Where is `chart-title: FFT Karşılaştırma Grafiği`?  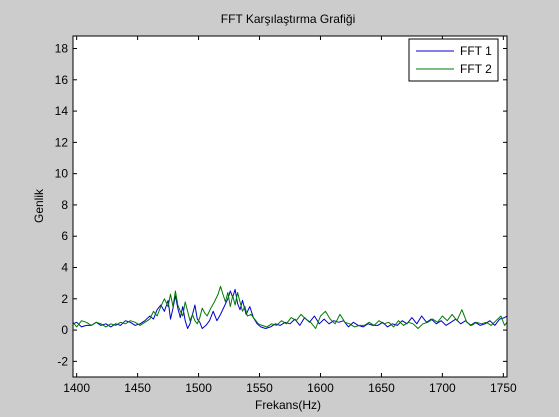 chart-title: FFT Karşılaştırma Grafiği is located at coordinates (288, 19).